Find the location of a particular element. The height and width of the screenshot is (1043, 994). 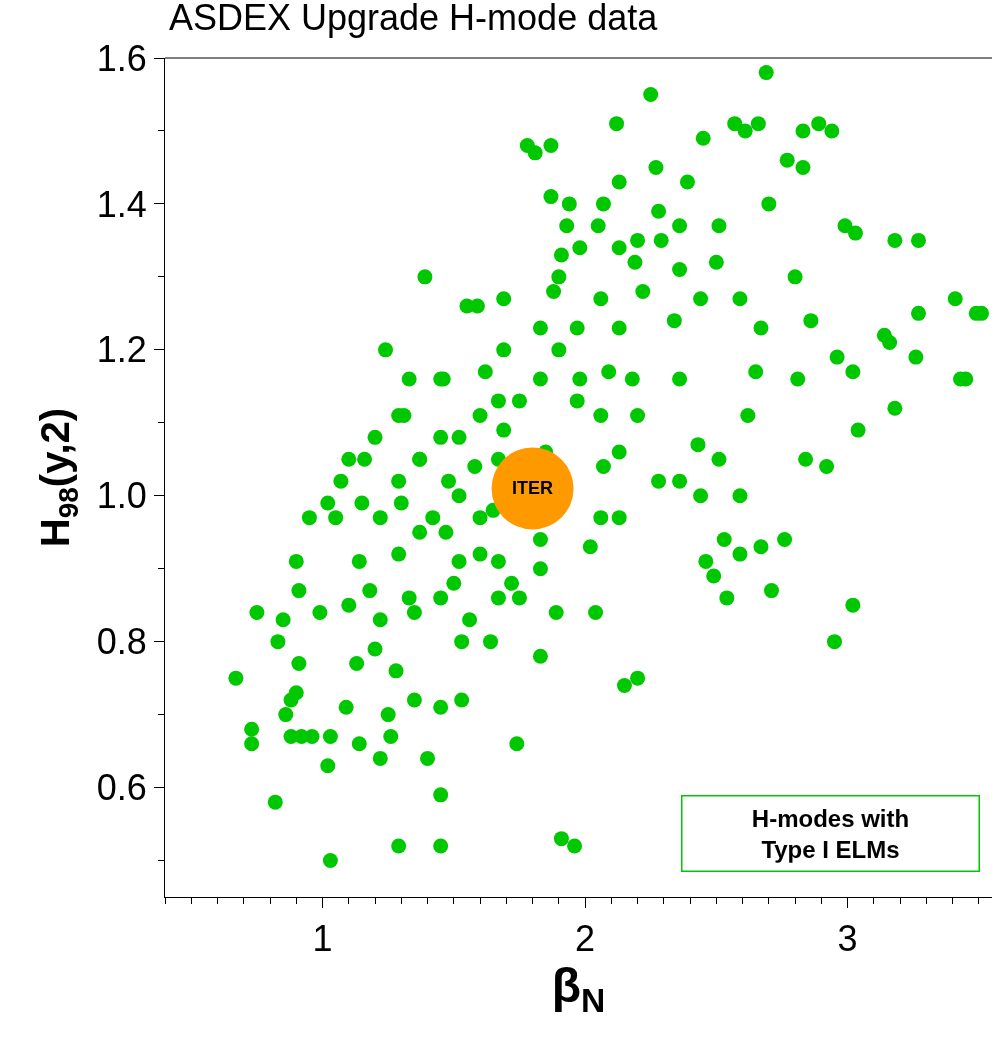

x-tick-label: 2 is located at coordinates (585, 939).